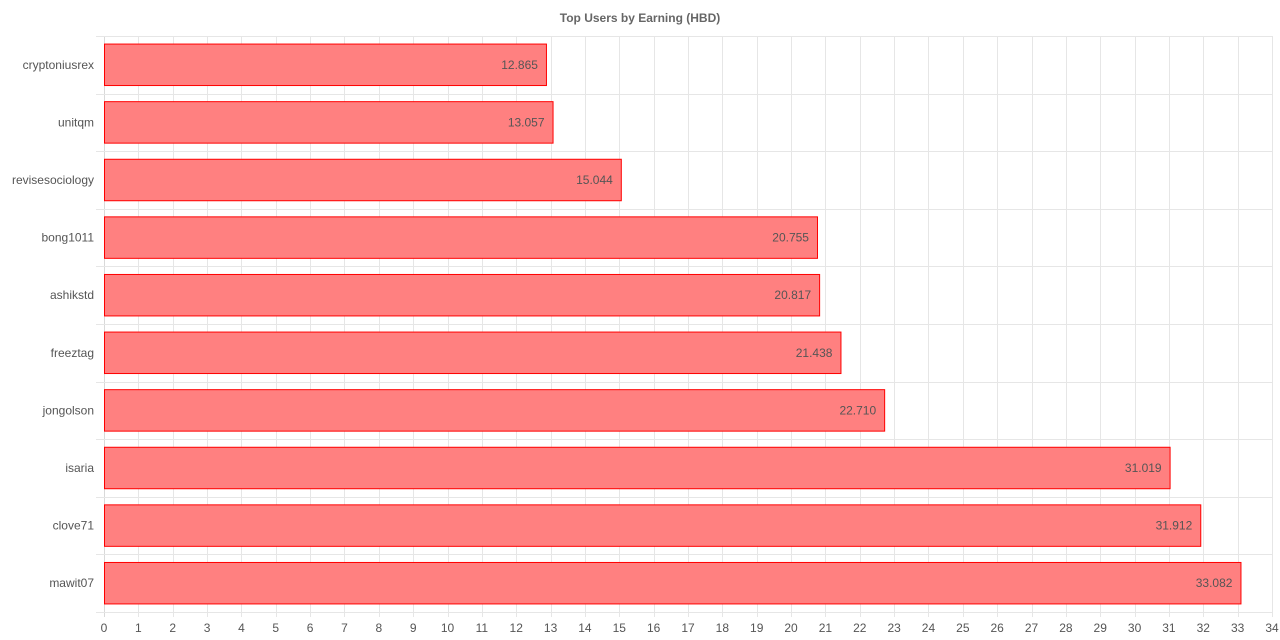 The height and width of the screenshot is (640, 1280). What do you see at coordinates (860, 628) in the screenshot?
I see `x-tick-label: 22` at bounding box center [860, 628].